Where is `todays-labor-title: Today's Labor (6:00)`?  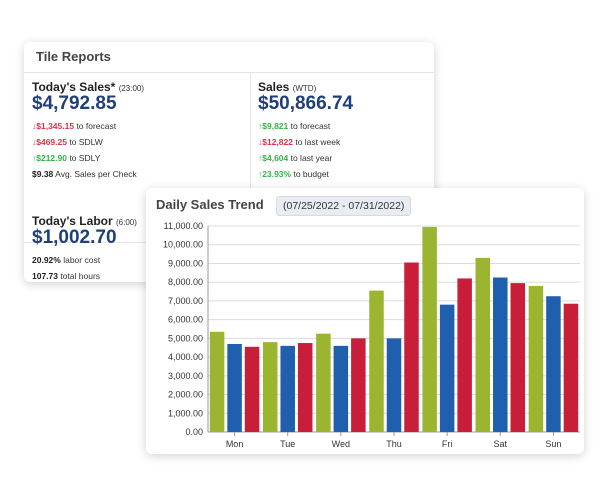
todays-labor-title: Today's Labor (6:00) is located at coordinates (84, 221).